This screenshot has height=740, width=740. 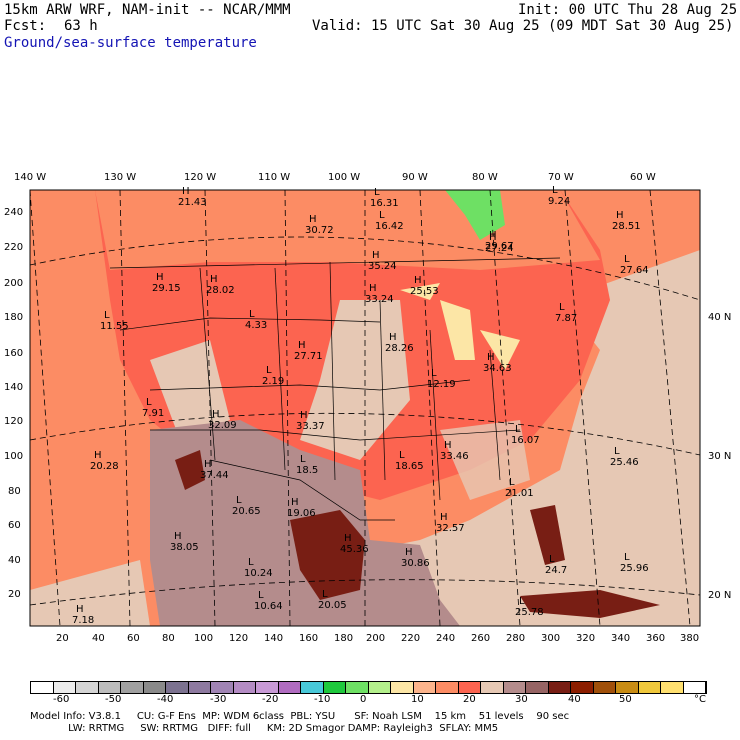 What do you see at coordinates (424, 291) in the screenshot?
I see `extrema-value: 25.53` at bounding box center [424, 291].